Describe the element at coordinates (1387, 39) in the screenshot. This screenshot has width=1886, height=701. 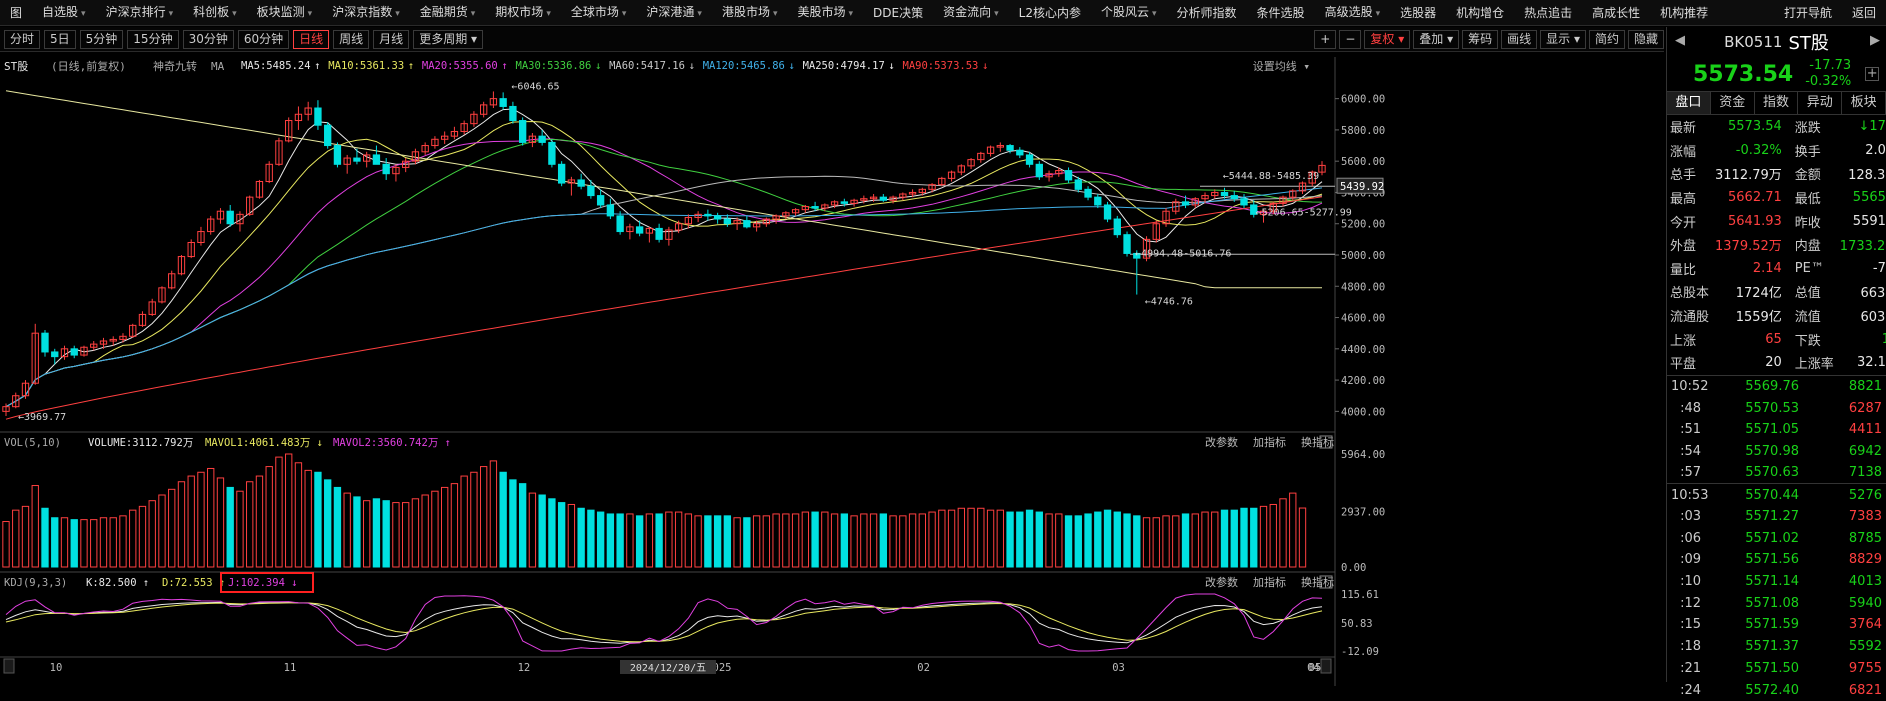
I see `toolbar-btn-2: 复权 ▾` at that location.